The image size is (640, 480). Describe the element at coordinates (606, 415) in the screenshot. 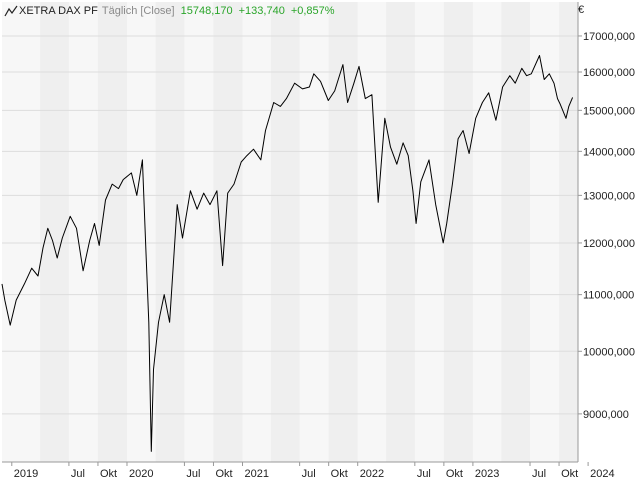

I see `y-tick-label: 9000,000` at that location.